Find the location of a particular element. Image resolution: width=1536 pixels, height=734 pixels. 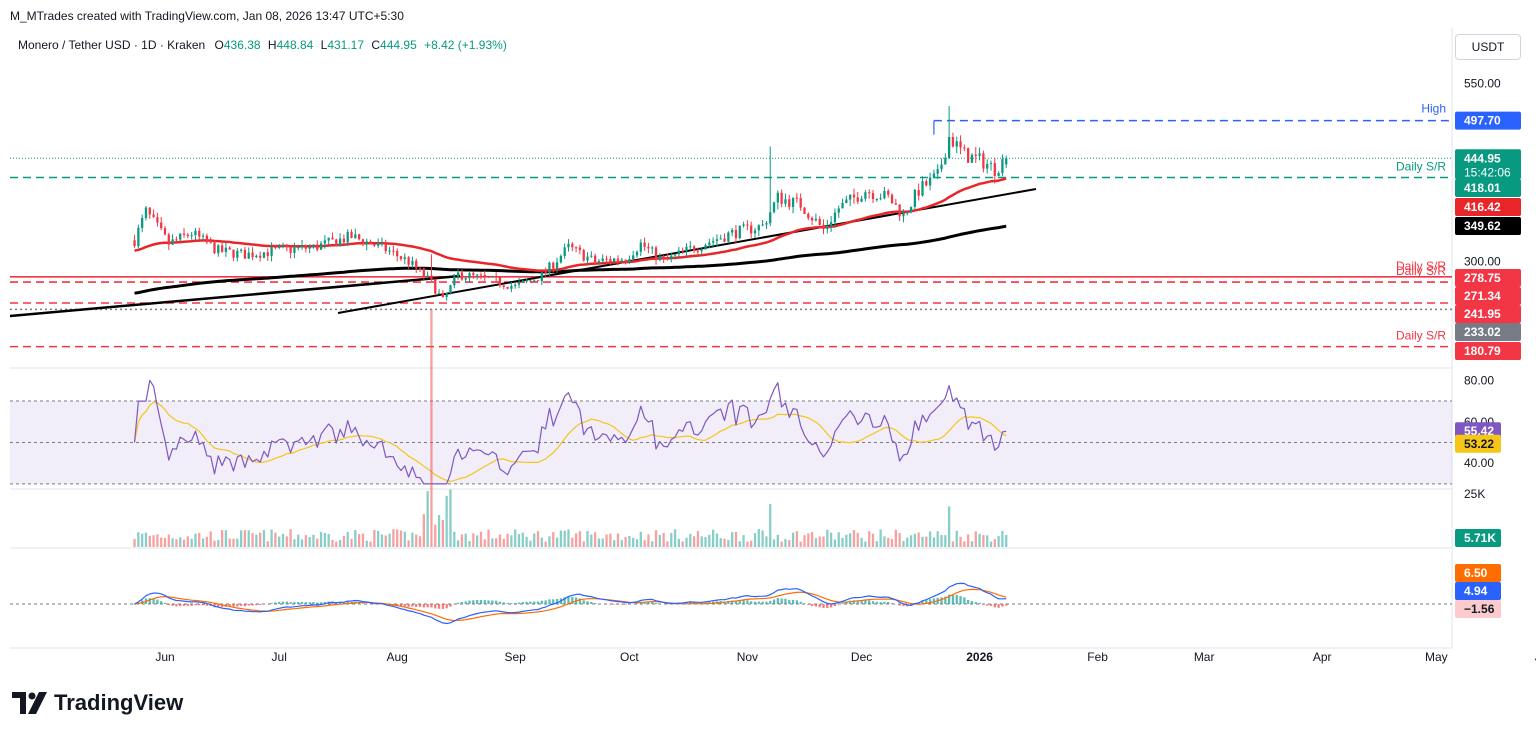

x-tick-label: Apr is located at coordinates (1322, 657).